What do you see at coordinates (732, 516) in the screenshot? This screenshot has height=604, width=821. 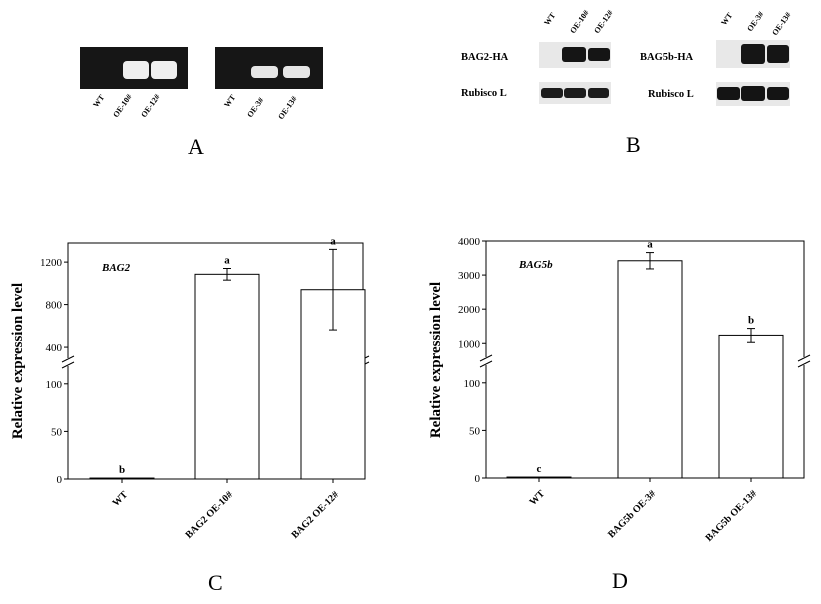 I see `x-category-label: BAG5b OE-13#` at bounding box center [732, 516].